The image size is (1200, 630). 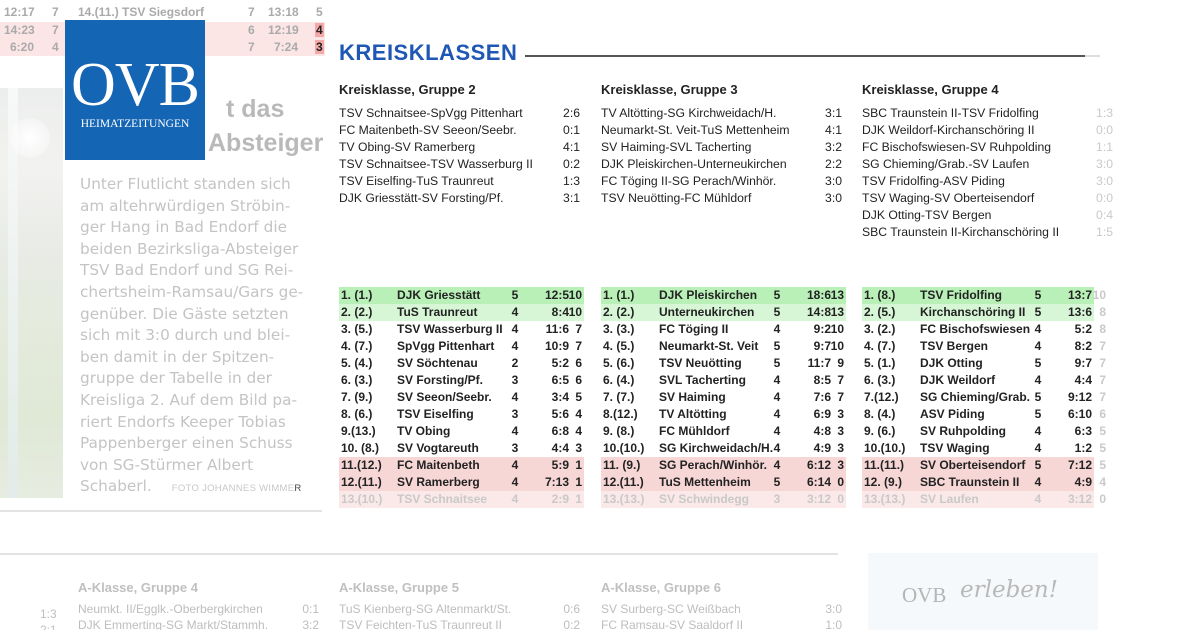 I want to click on standings-team: SV Laufen, so click(x=949, y=499).